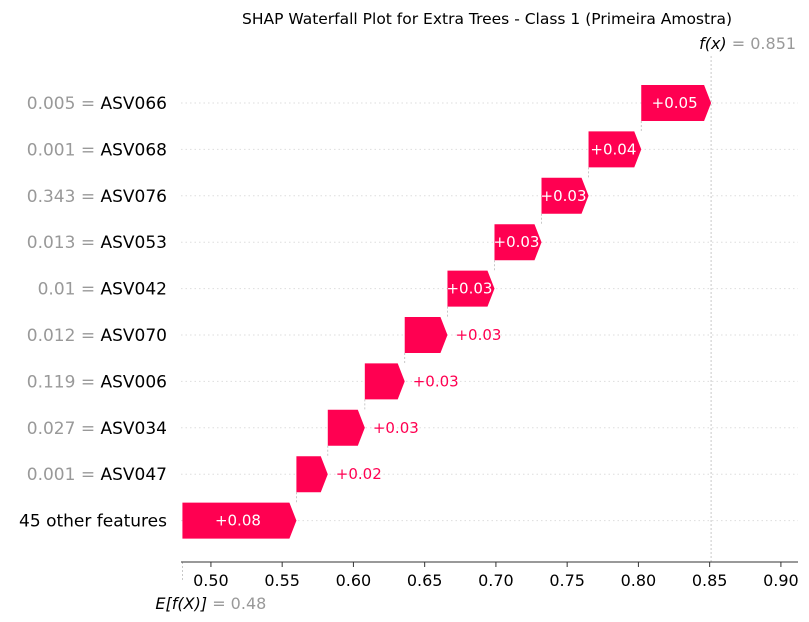 The image size is (809, 622). I want to click on feature-label: 0.119 = ASV006, so click(97, 382).